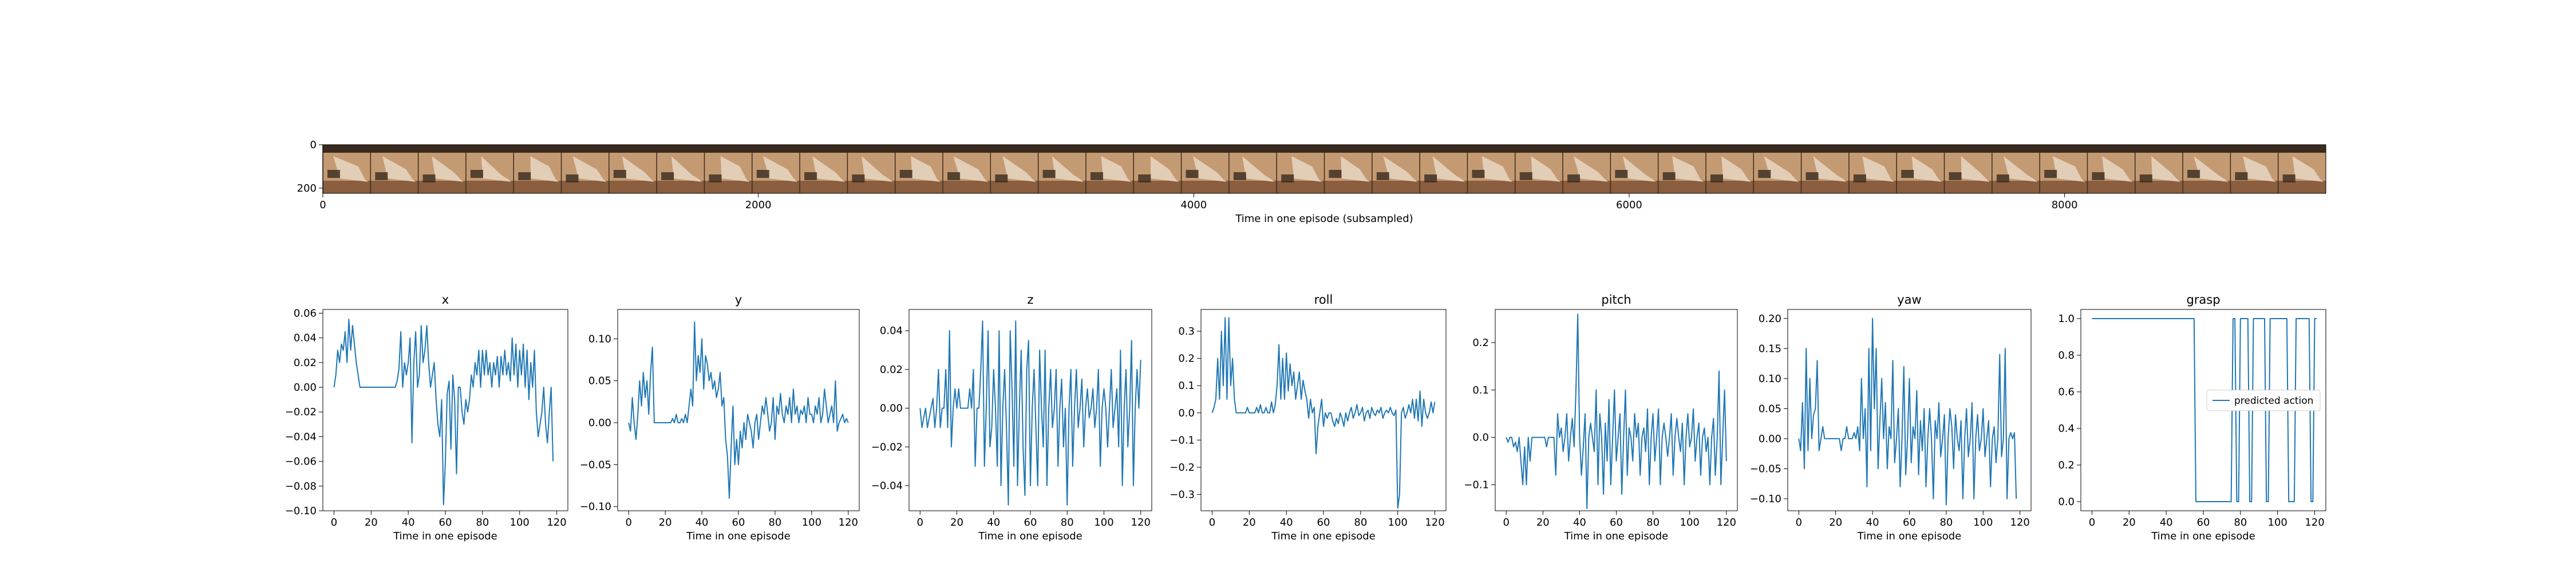  I want to click on y-tick-label: 0.2, so click(1480, 343).